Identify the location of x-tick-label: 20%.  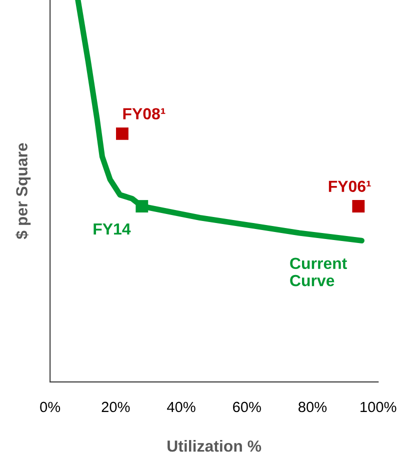
(116, 407).